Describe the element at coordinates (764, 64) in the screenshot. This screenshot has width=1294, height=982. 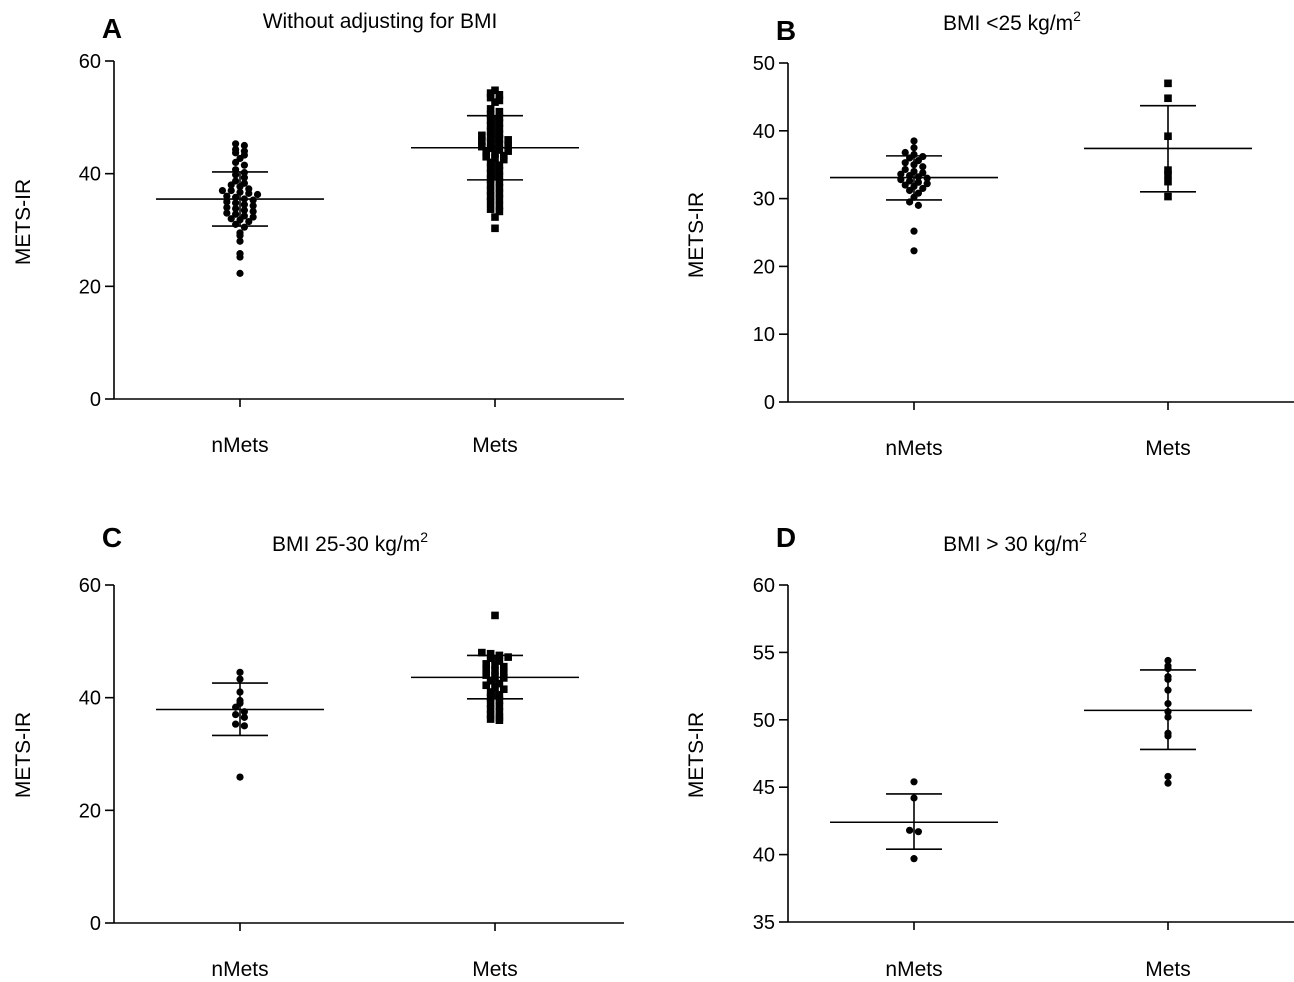
I see `y-tick-label: 50` at that location.